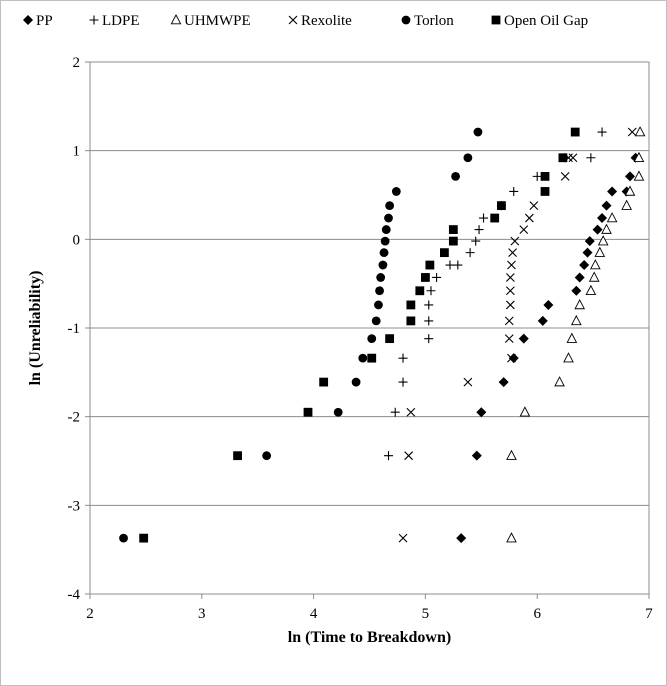 This screenshot has width=667, height=686. I want to click on y-tick-label: -1, so click(74, 329).